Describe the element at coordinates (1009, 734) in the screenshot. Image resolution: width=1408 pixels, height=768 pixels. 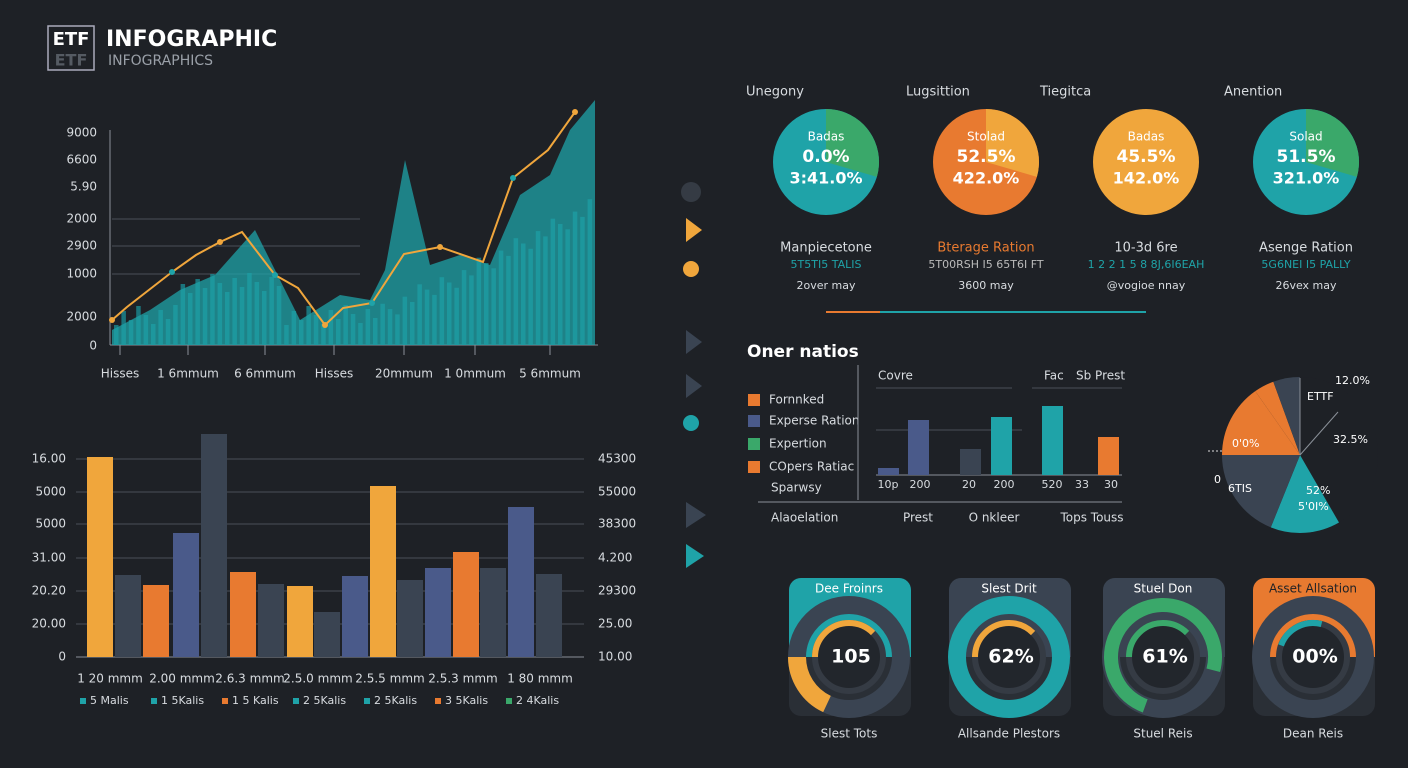
I see `gauge-caption: Allsande Plestors` at that location.